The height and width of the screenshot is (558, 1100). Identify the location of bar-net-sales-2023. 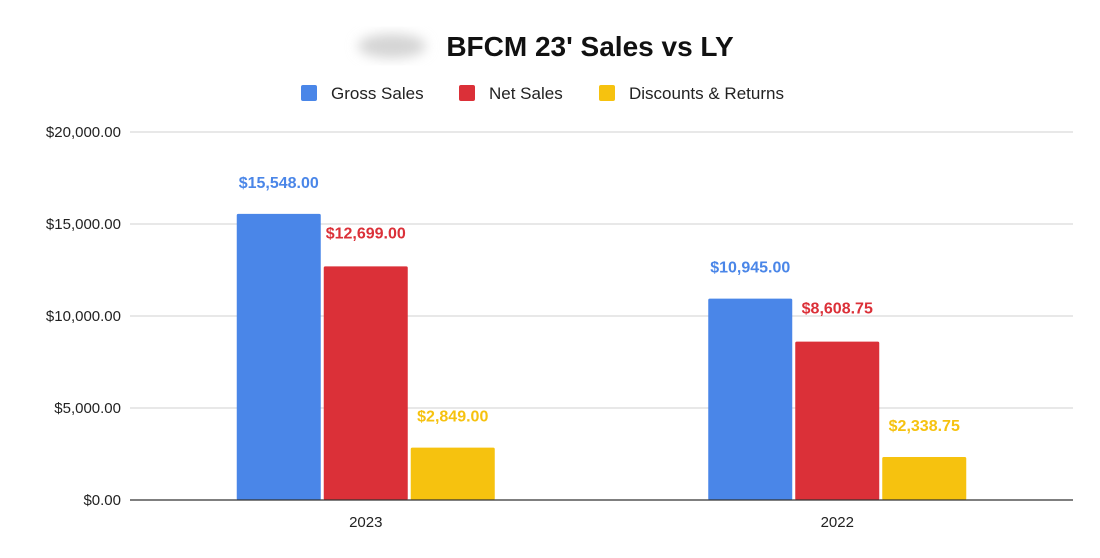
(365, 383).